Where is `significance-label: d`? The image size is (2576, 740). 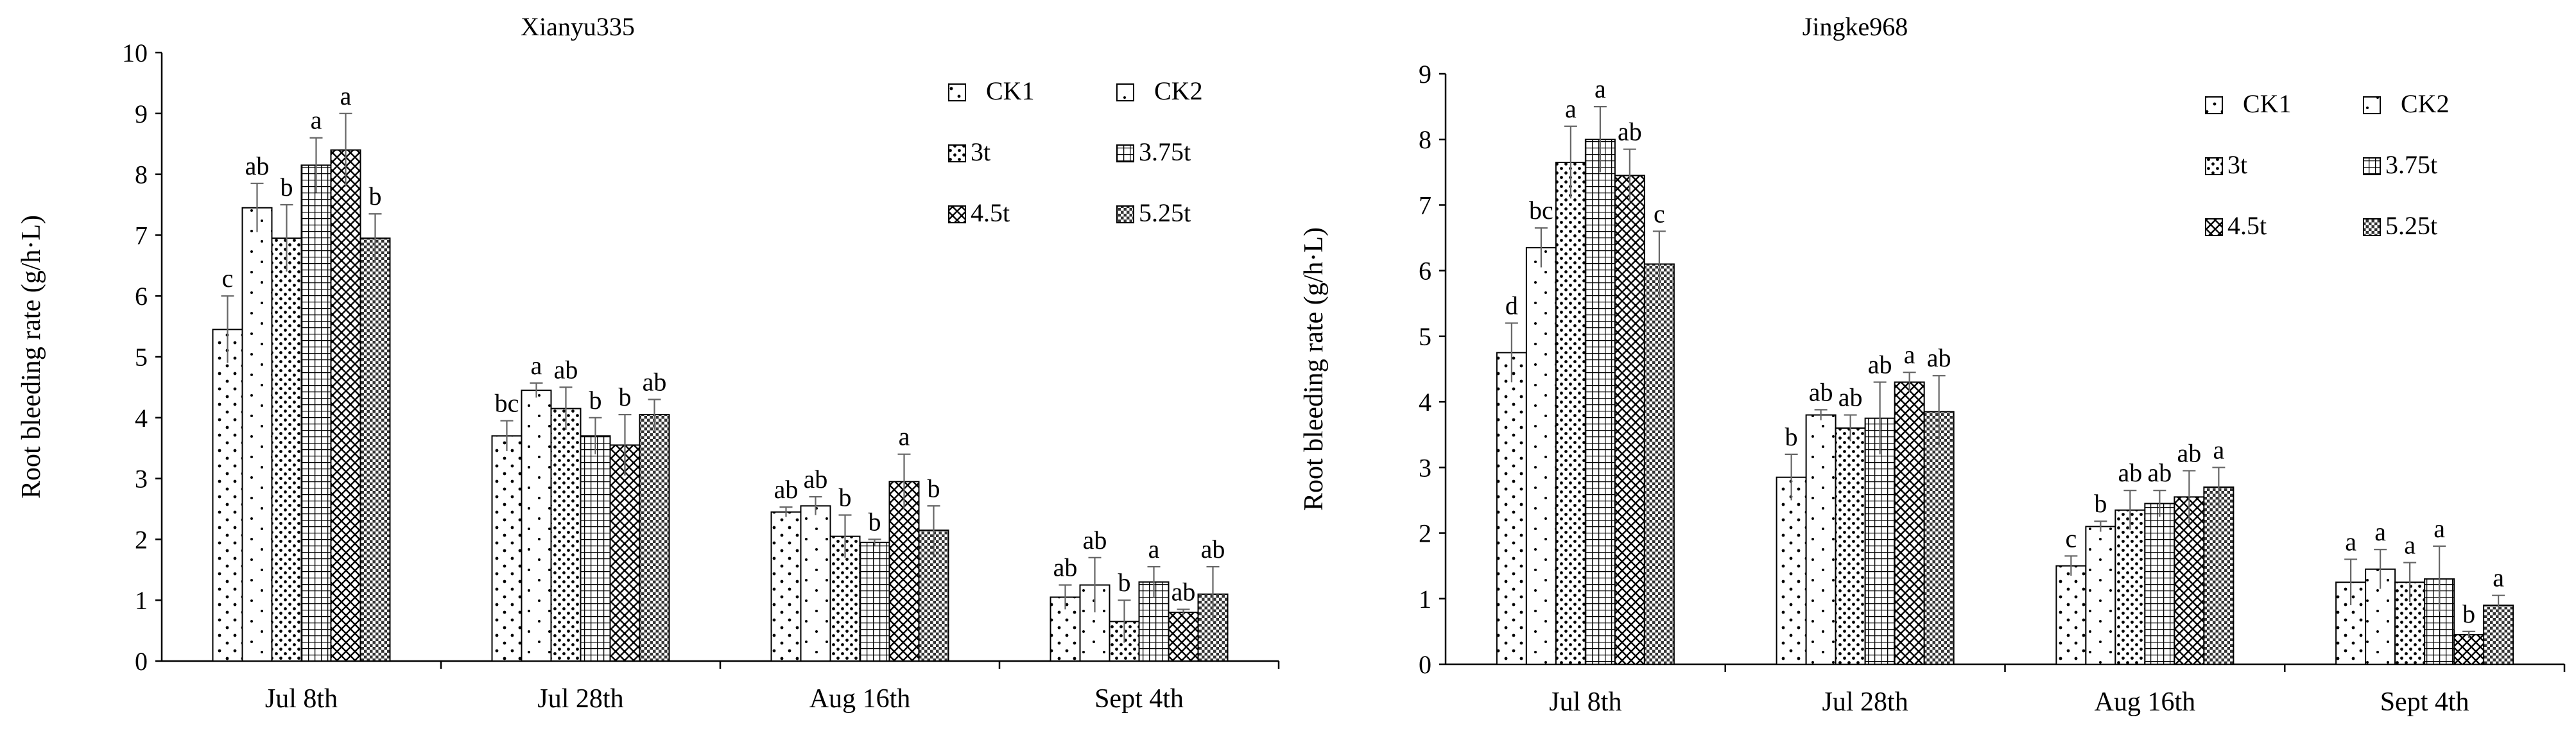
significance-label: d is located at coordinates (1512, 305).